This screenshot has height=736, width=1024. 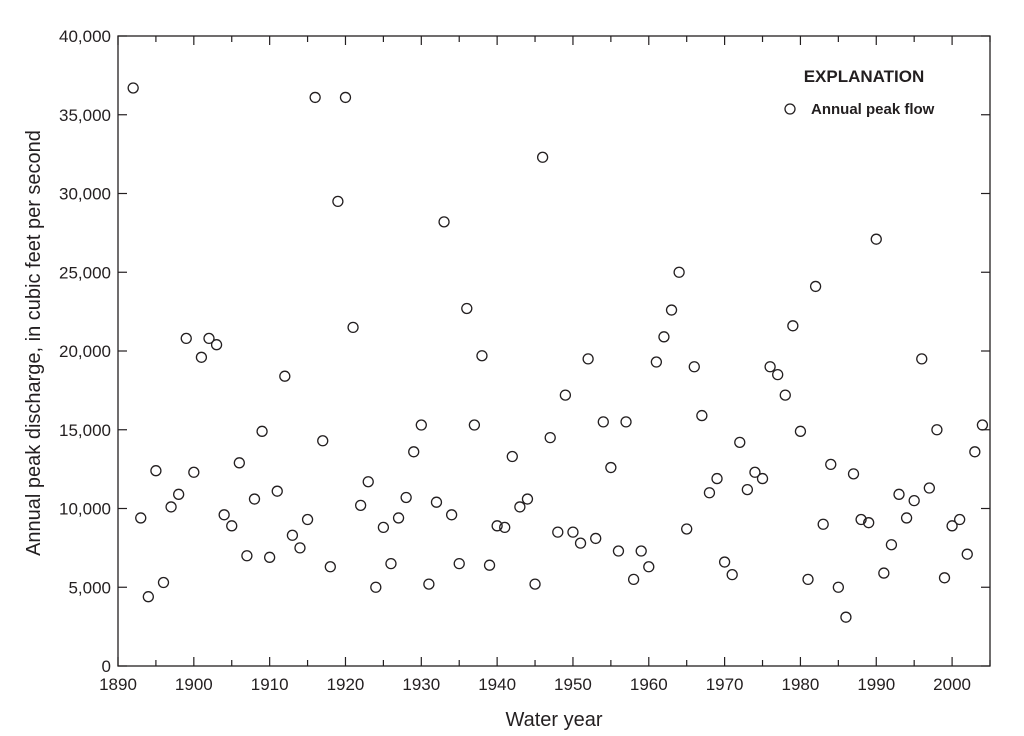 What do you see at coordinates (864, 76) in the screenshot?
I see `legend-title: EXPLANATION` at bounding box center [864, 76].